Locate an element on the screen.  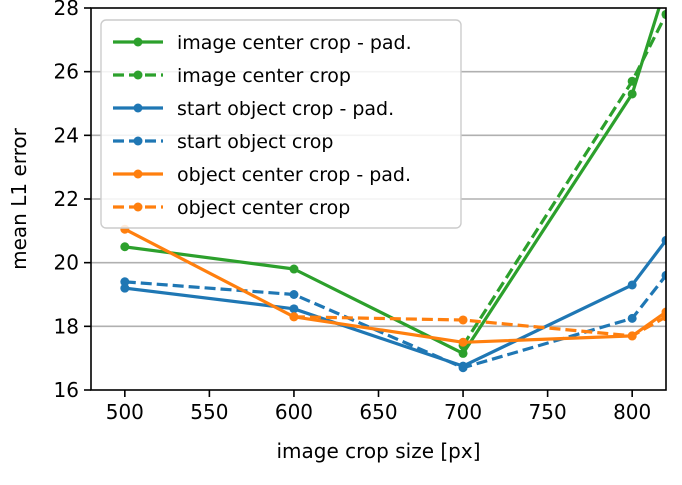
x-tick-label: 550 is located at coordinates (209, 412).